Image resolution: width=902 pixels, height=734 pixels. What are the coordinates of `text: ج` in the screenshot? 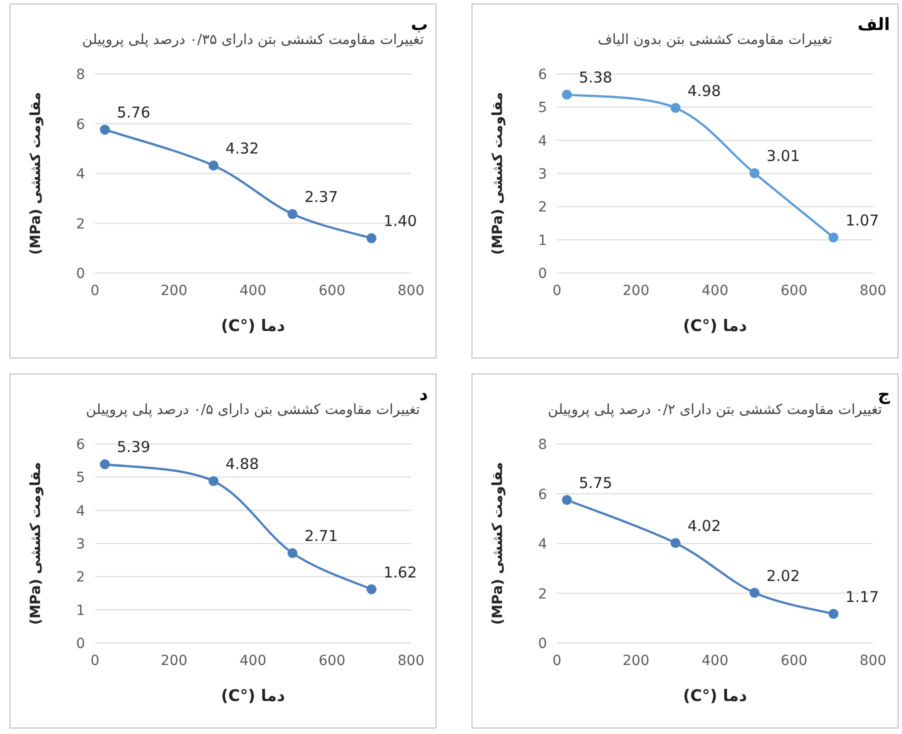 It's located at (884, 395).